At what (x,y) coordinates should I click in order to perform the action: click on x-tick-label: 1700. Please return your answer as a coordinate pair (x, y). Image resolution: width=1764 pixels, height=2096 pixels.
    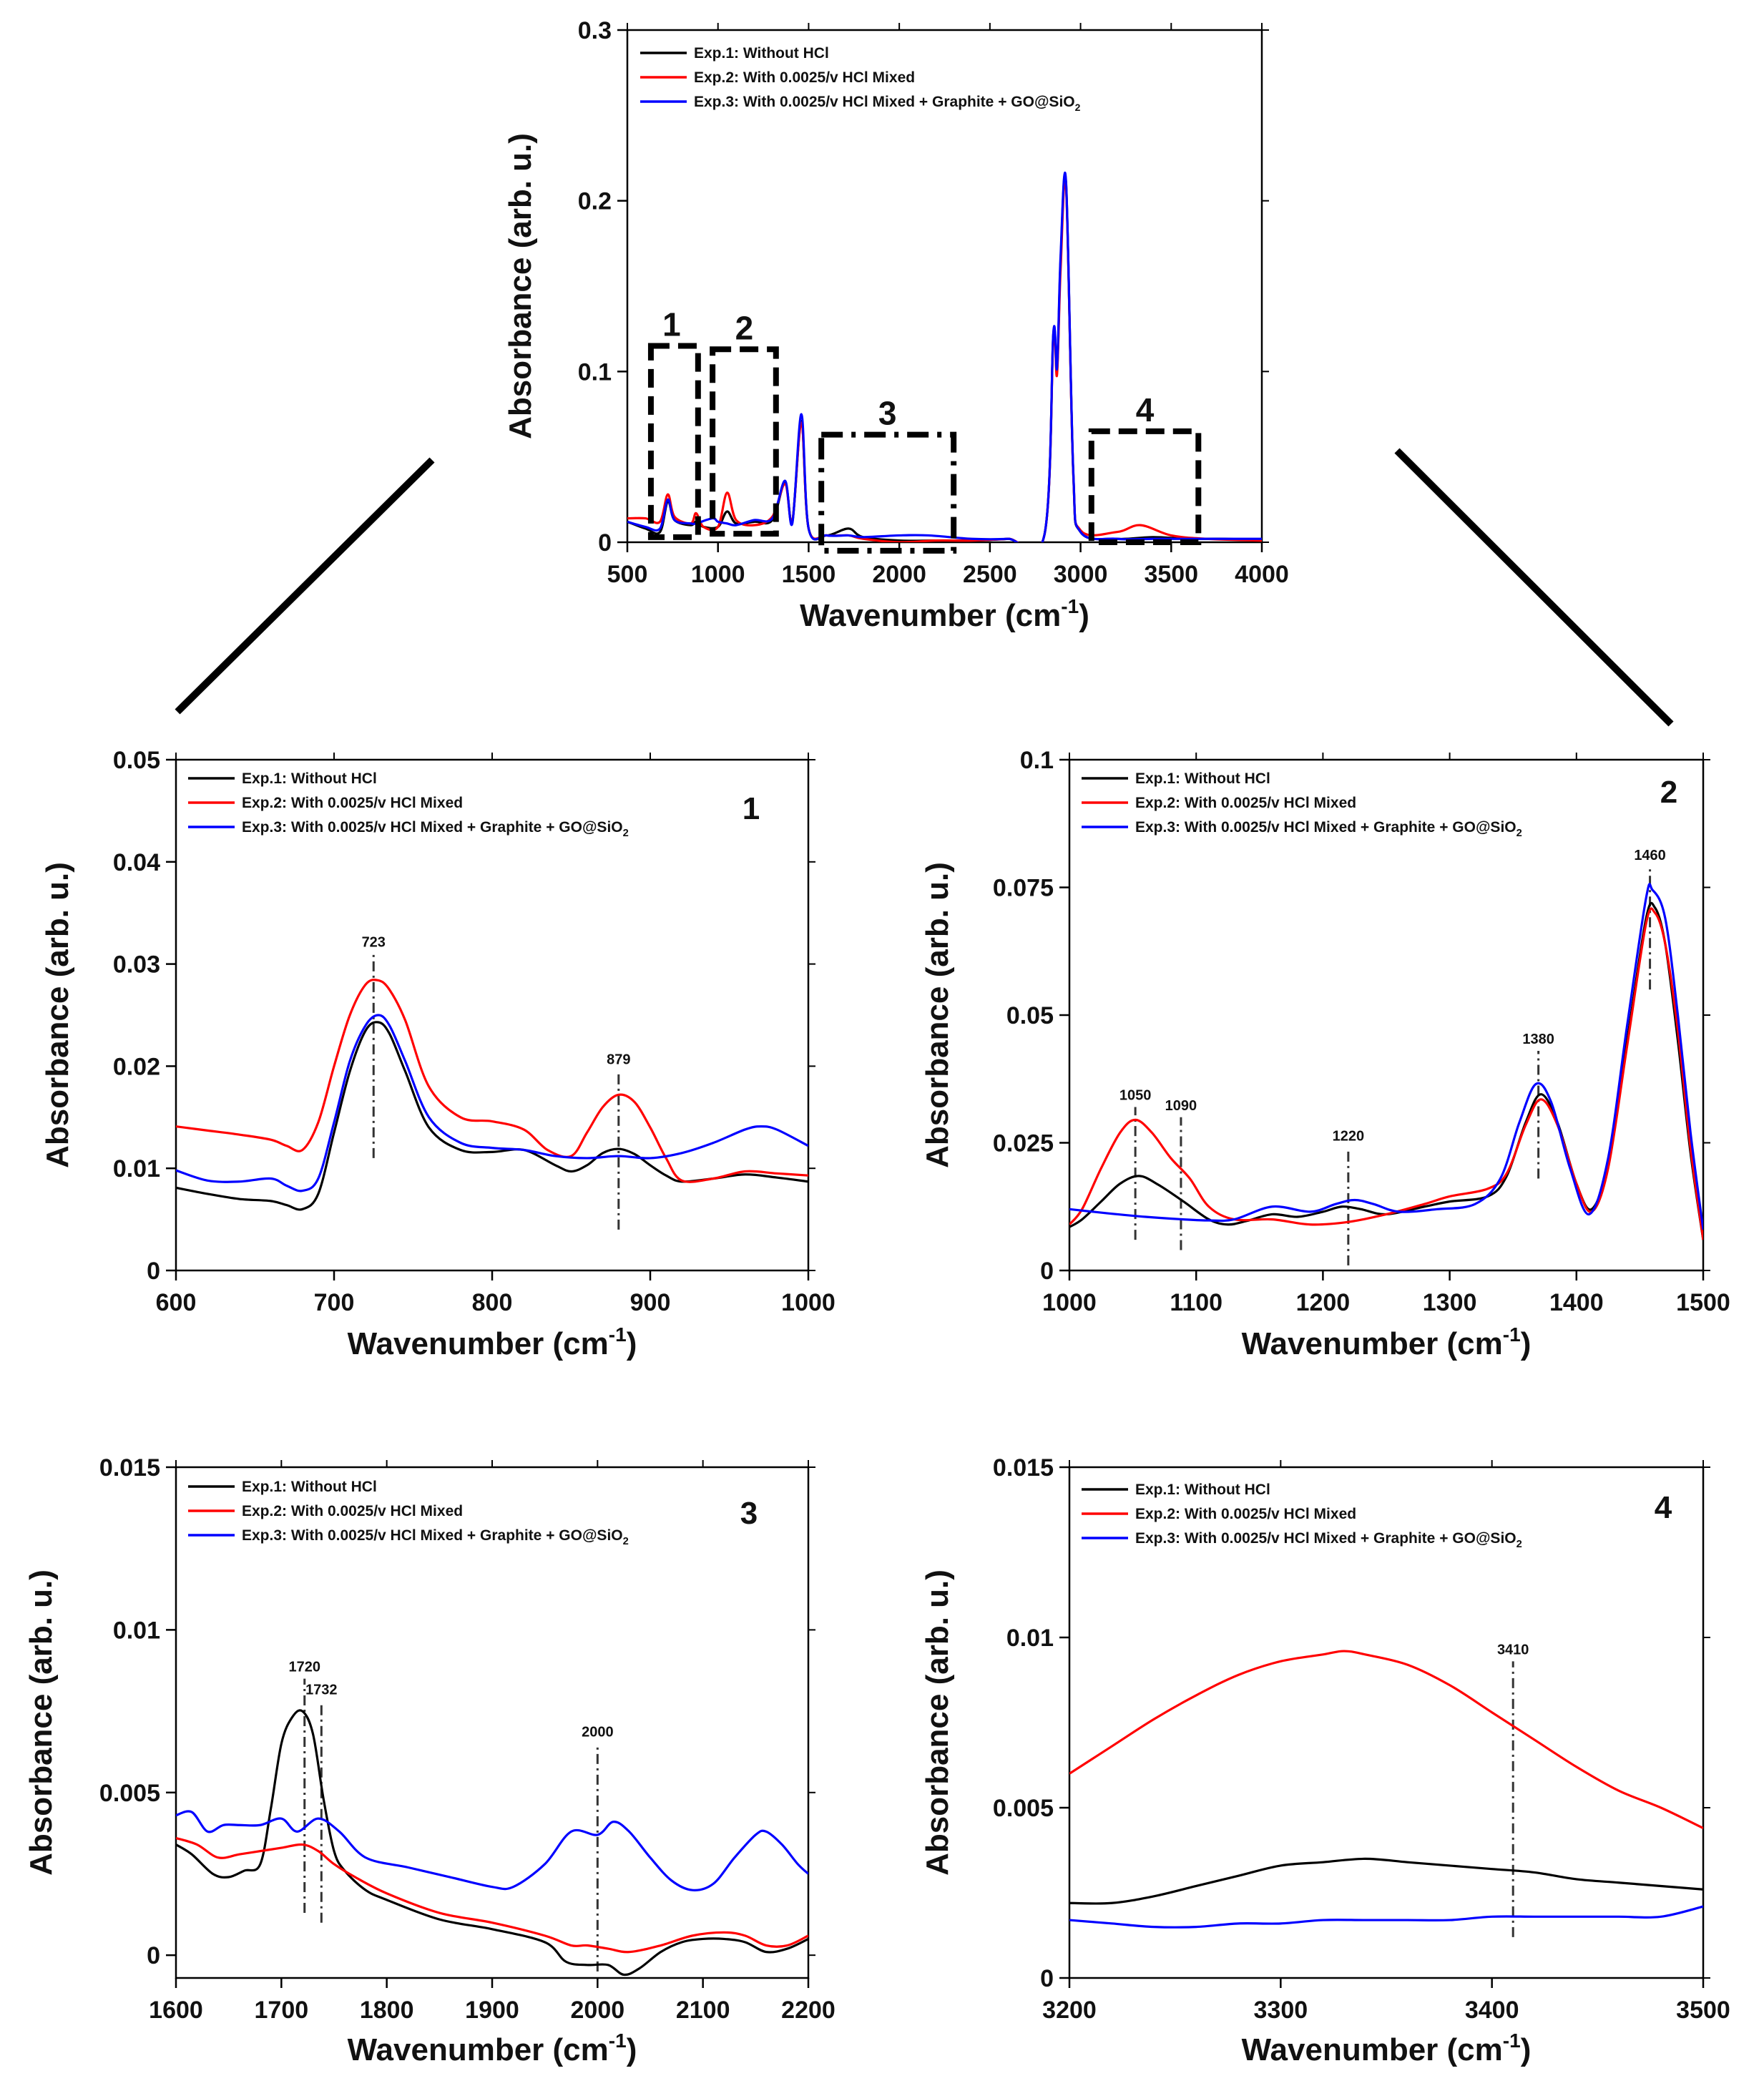
    Looking at the image, I should click on (282, 2010).